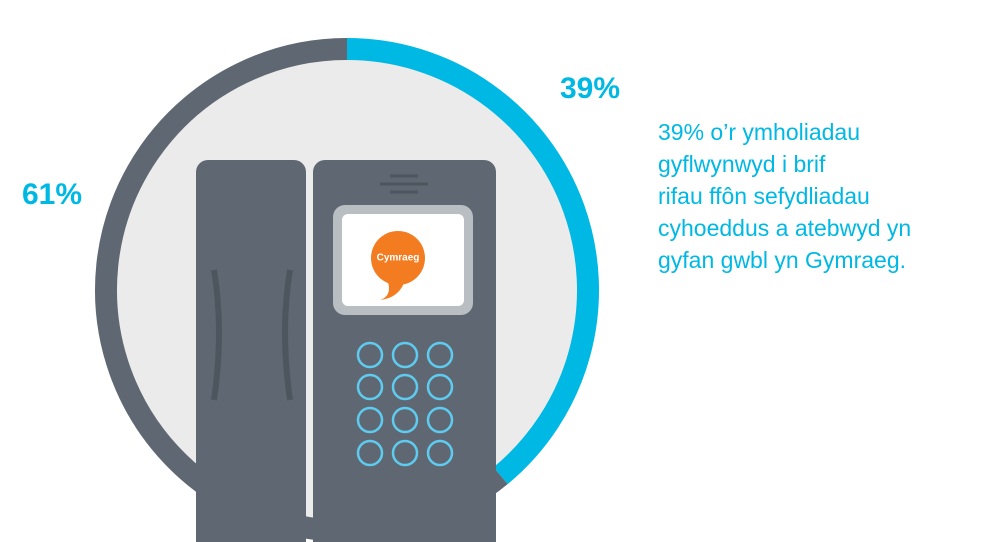 The image size is (998, 542). What do you see at coordinates (251, 351) in the screenshot?
I see `handset` at bounding box center [251, 351].